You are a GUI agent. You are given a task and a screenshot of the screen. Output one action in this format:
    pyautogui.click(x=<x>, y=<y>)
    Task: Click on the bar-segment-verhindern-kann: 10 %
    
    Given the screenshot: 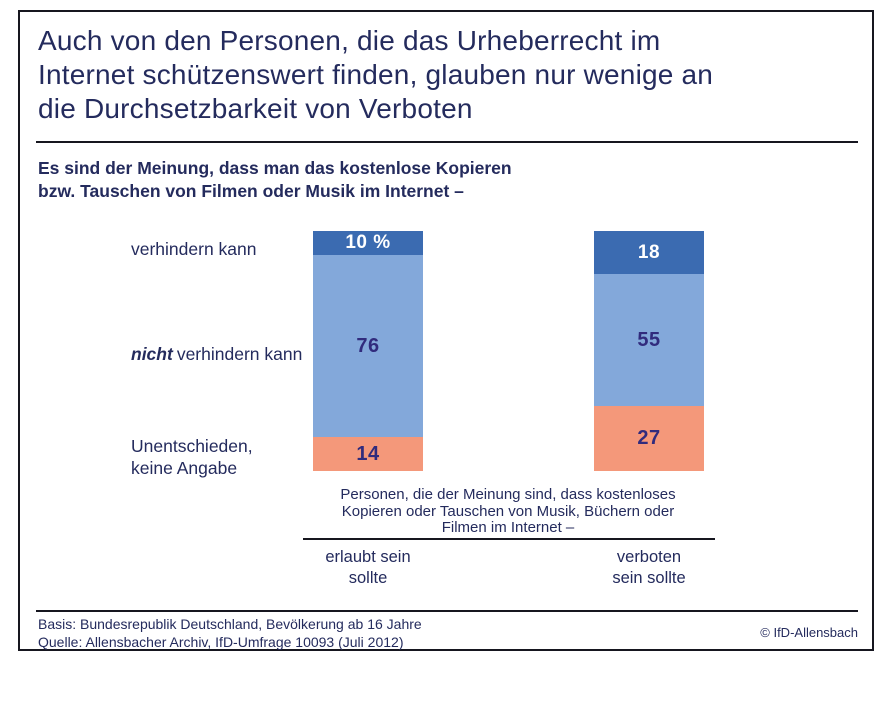 What is the action you would take?
    pyautogui.click(x=368, y=243)
    